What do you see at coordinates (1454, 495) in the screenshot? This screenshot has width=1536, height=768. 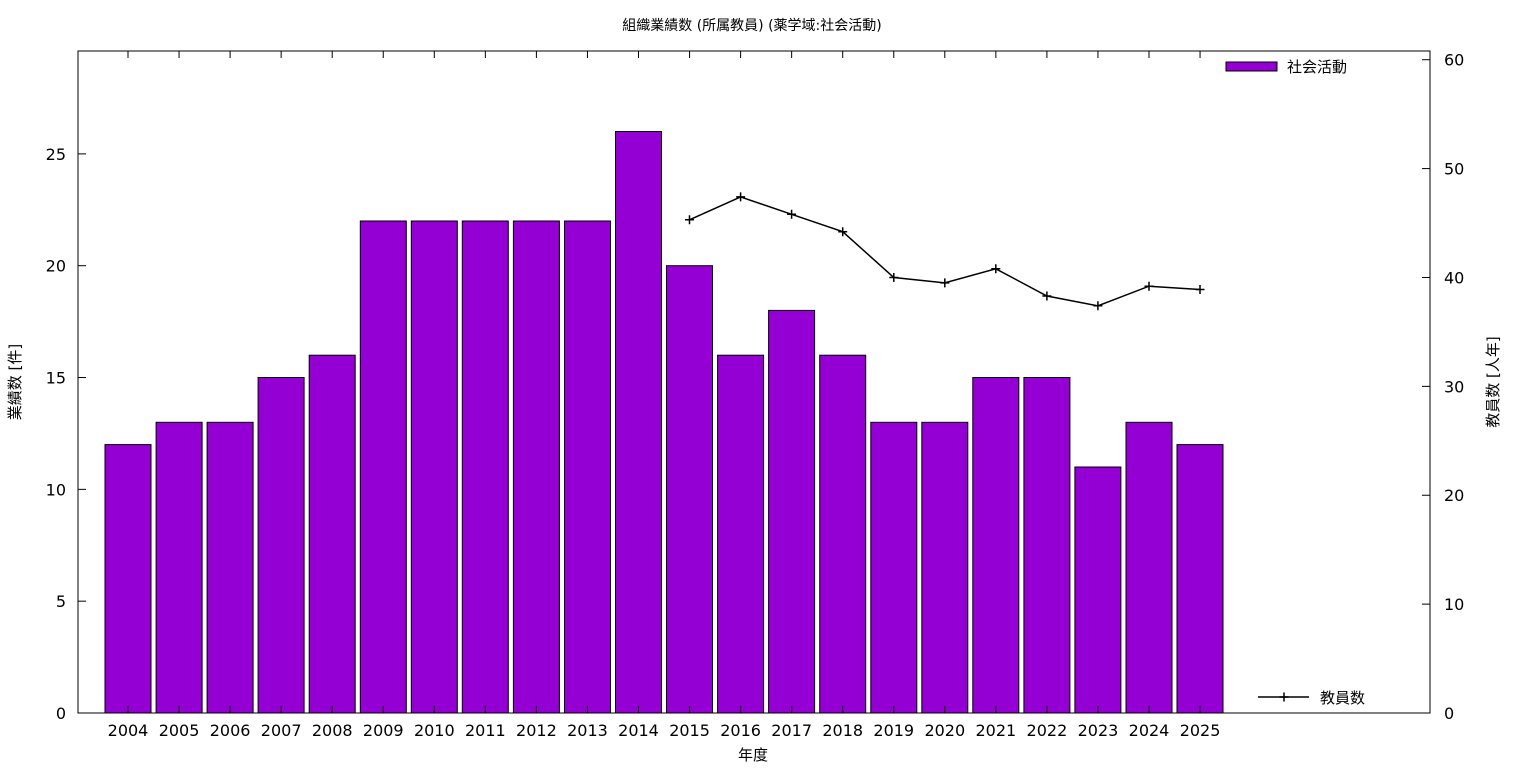 I see `y2-tick-label: 20` at bounding box center [1454, 495].